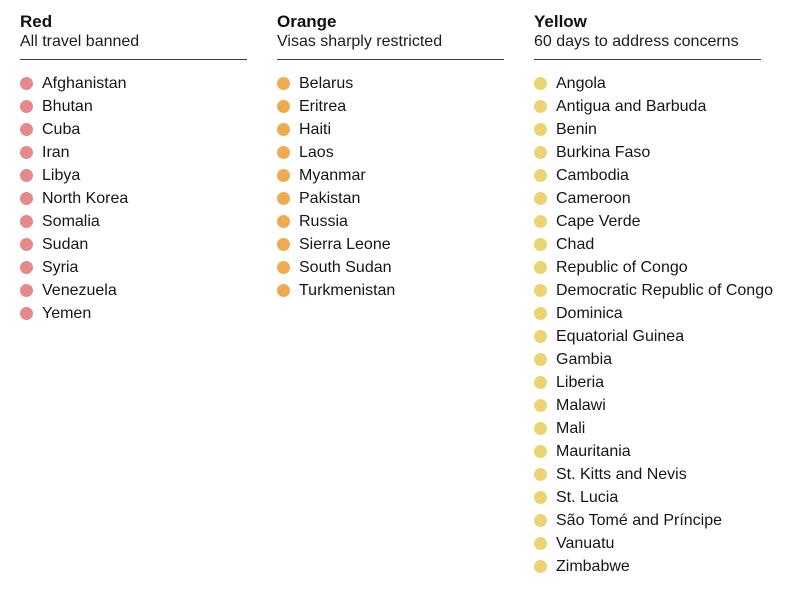 The height and width of the screenshot is (590, 799). What do you see at coordinates (647, 451) in the screenshot?
I see `list-item: Mauritania` at bounding box center [647, 451].